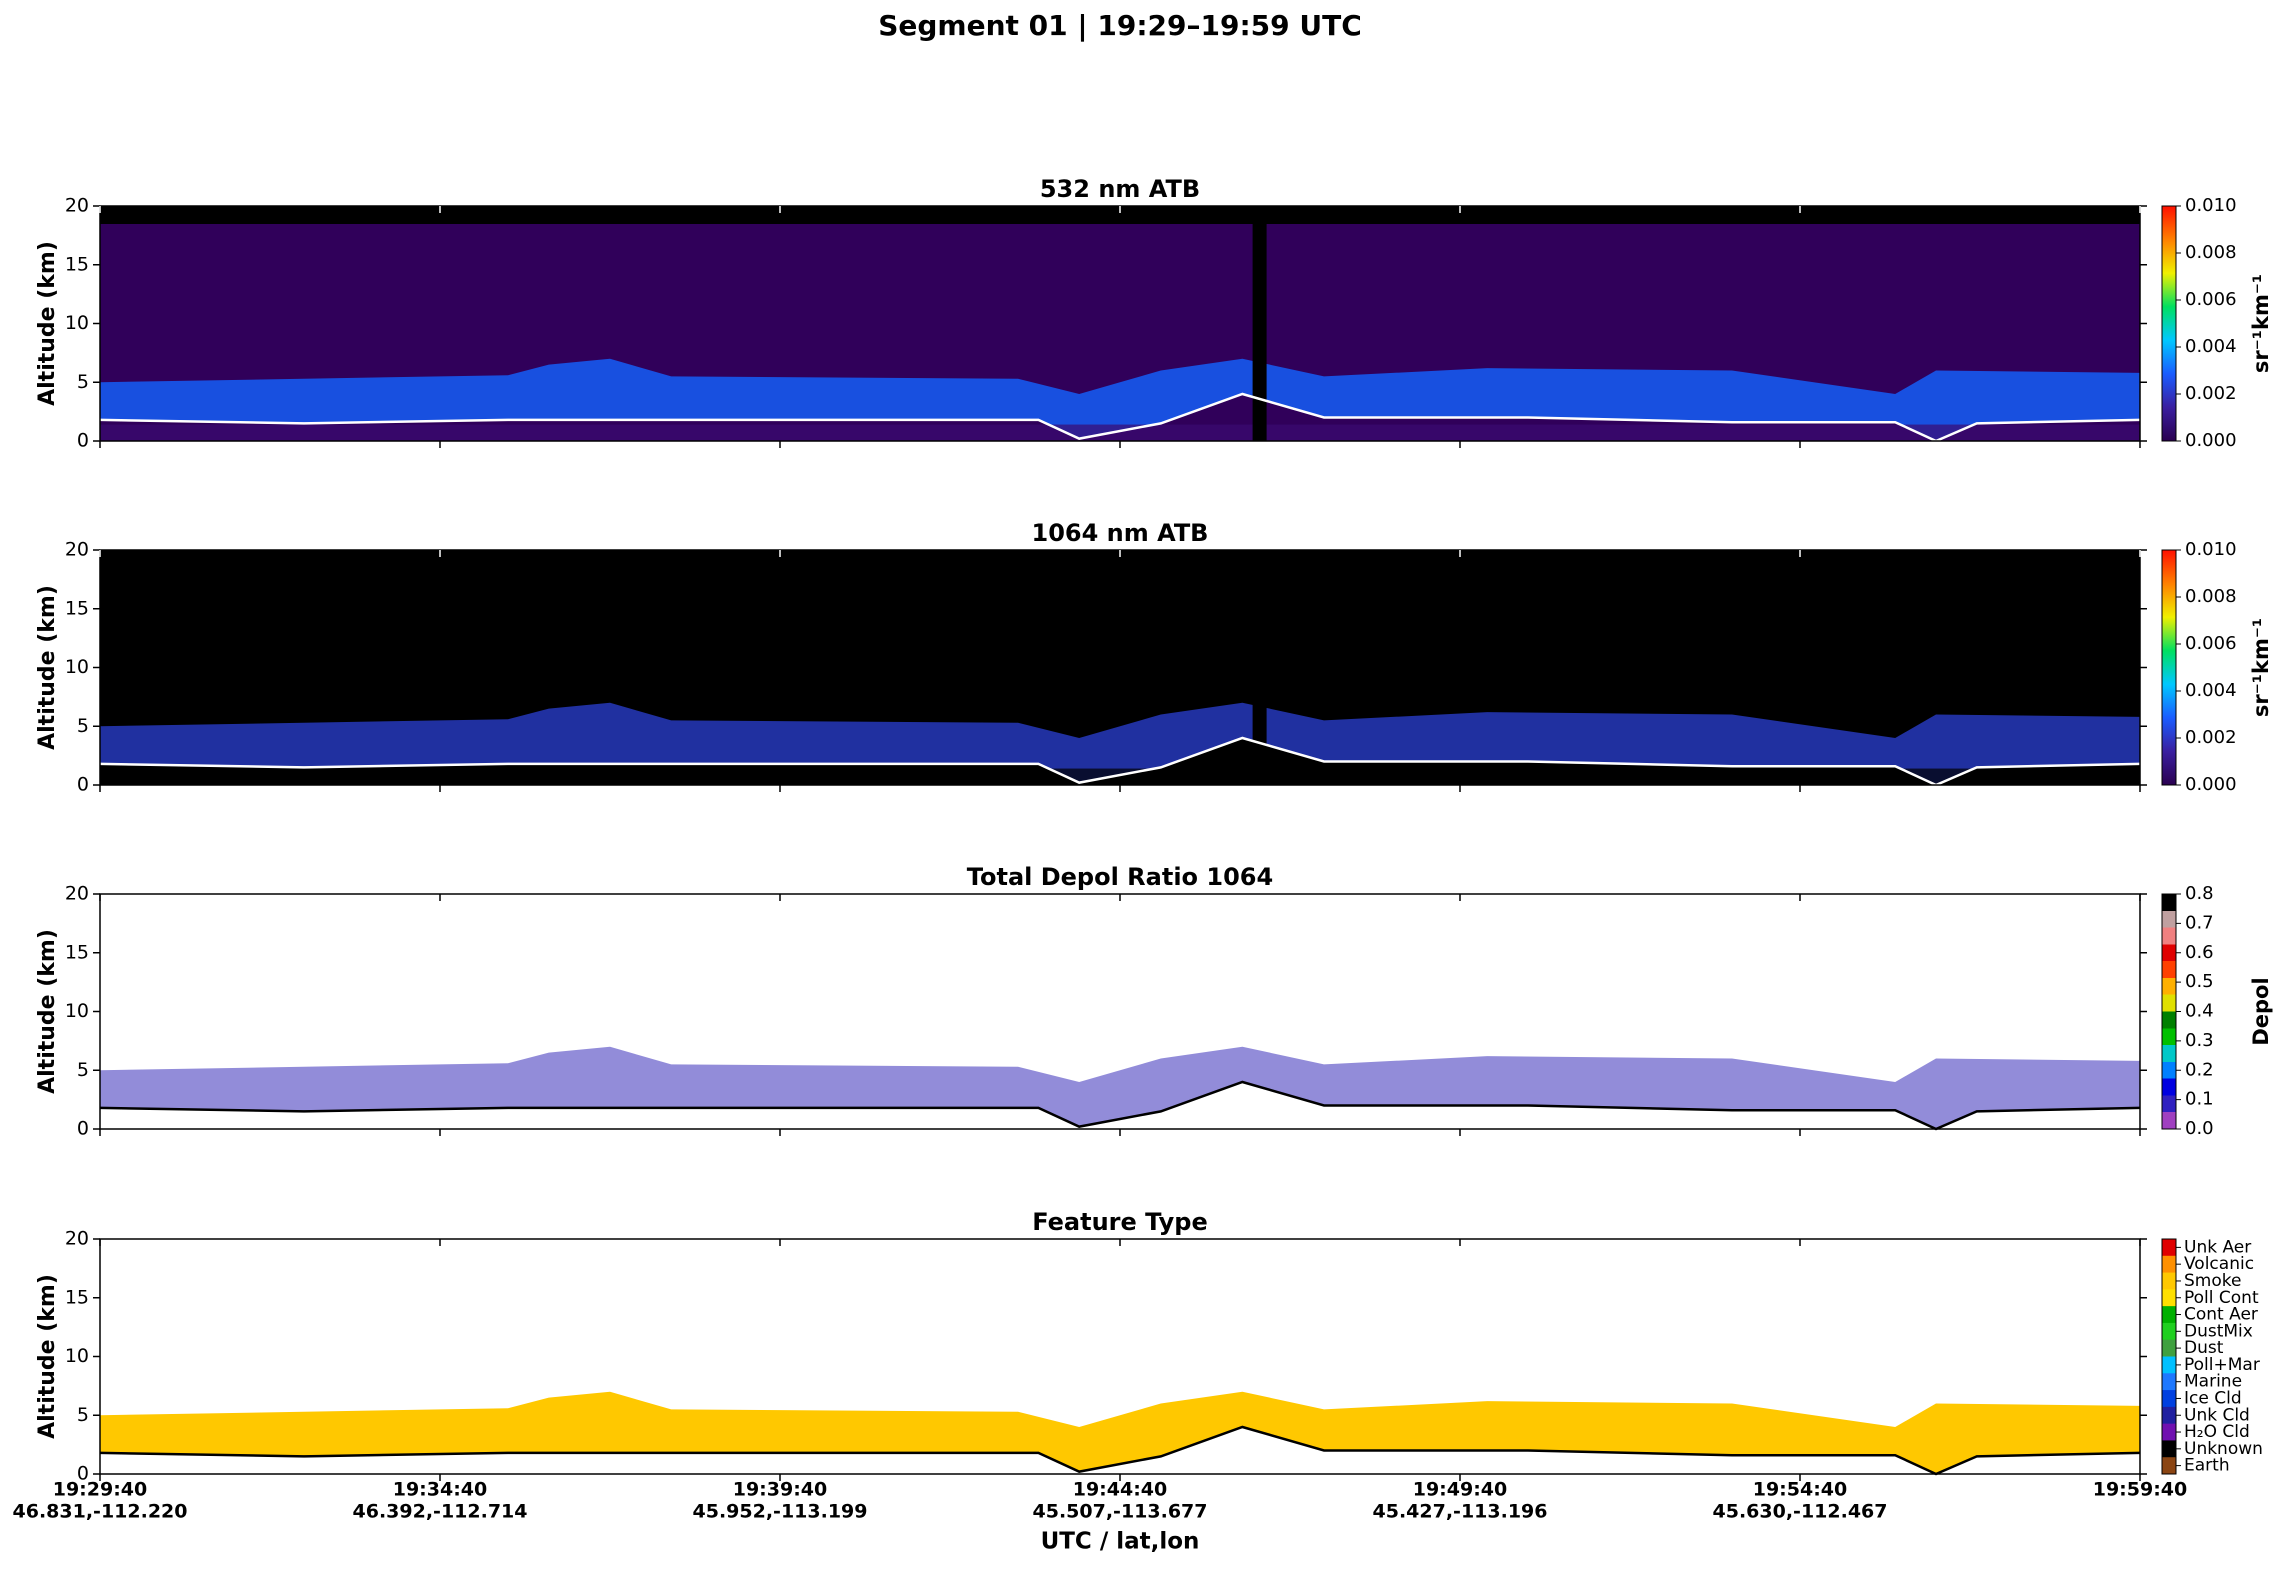  What do you see at coordinates (1460, 1512) in the screenshot?
I see `x-tick-position: 45.427,-113.196` at bounding box center [1460, 1512].